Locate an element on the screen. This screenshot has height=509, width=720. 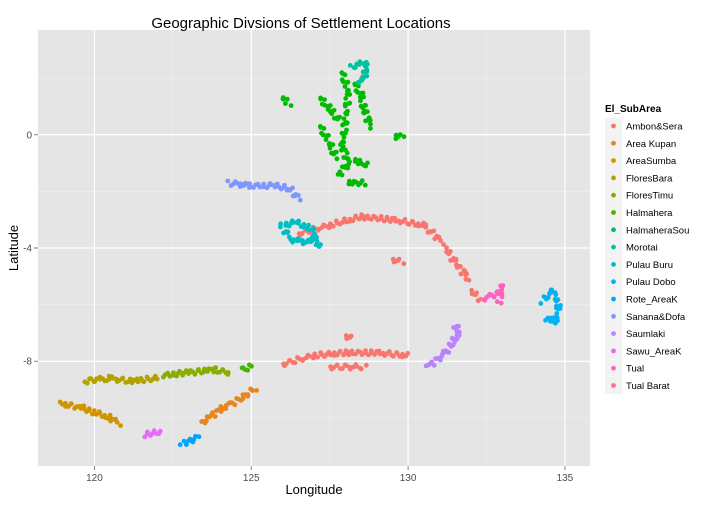
legend-item: Halmahera is located at coordinates (639, 212).